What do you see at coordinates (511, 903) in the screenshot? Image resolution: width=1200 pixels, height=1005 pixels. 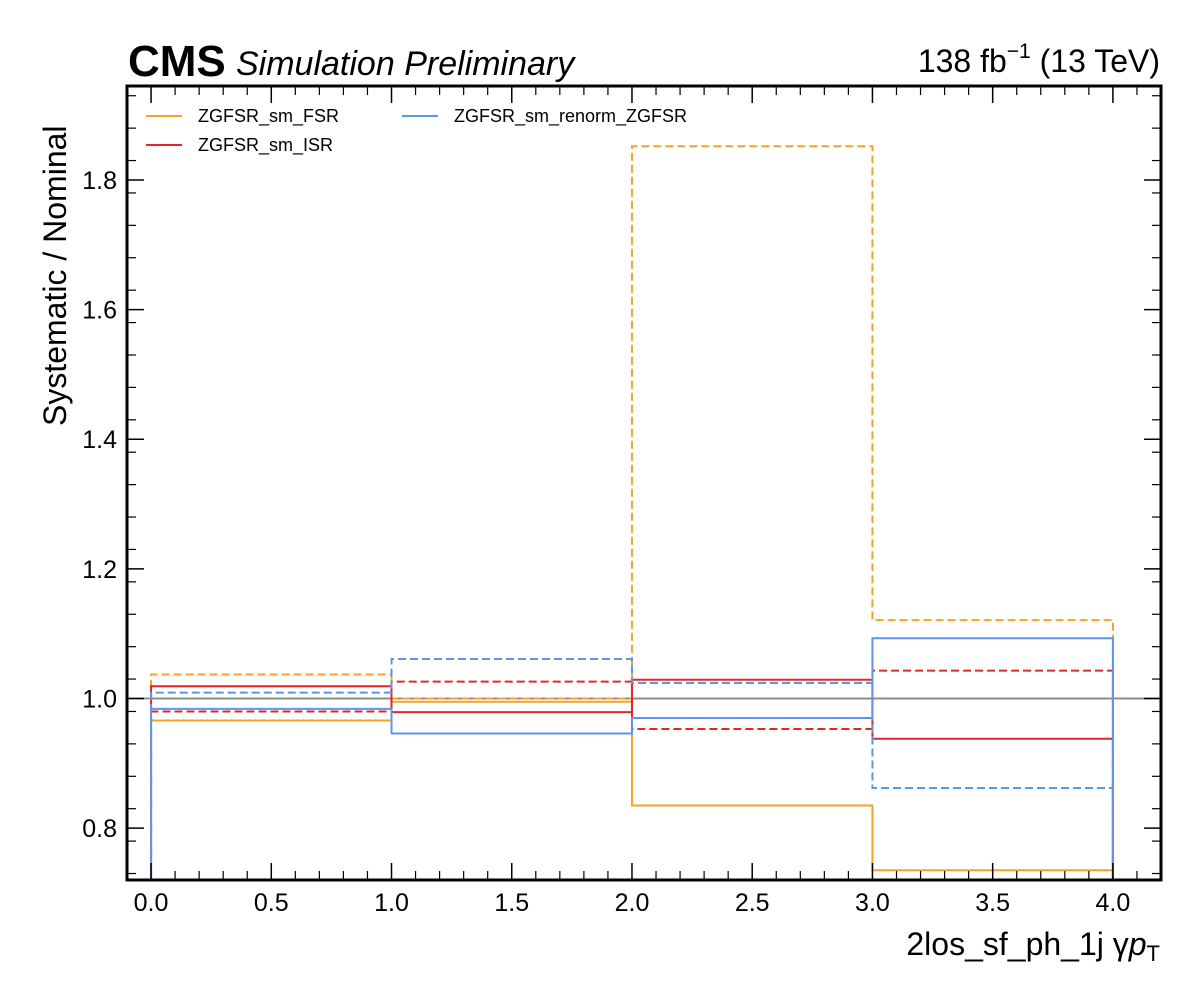 I see `x-tick-label: 1.5` at bounding box center [511, 903].